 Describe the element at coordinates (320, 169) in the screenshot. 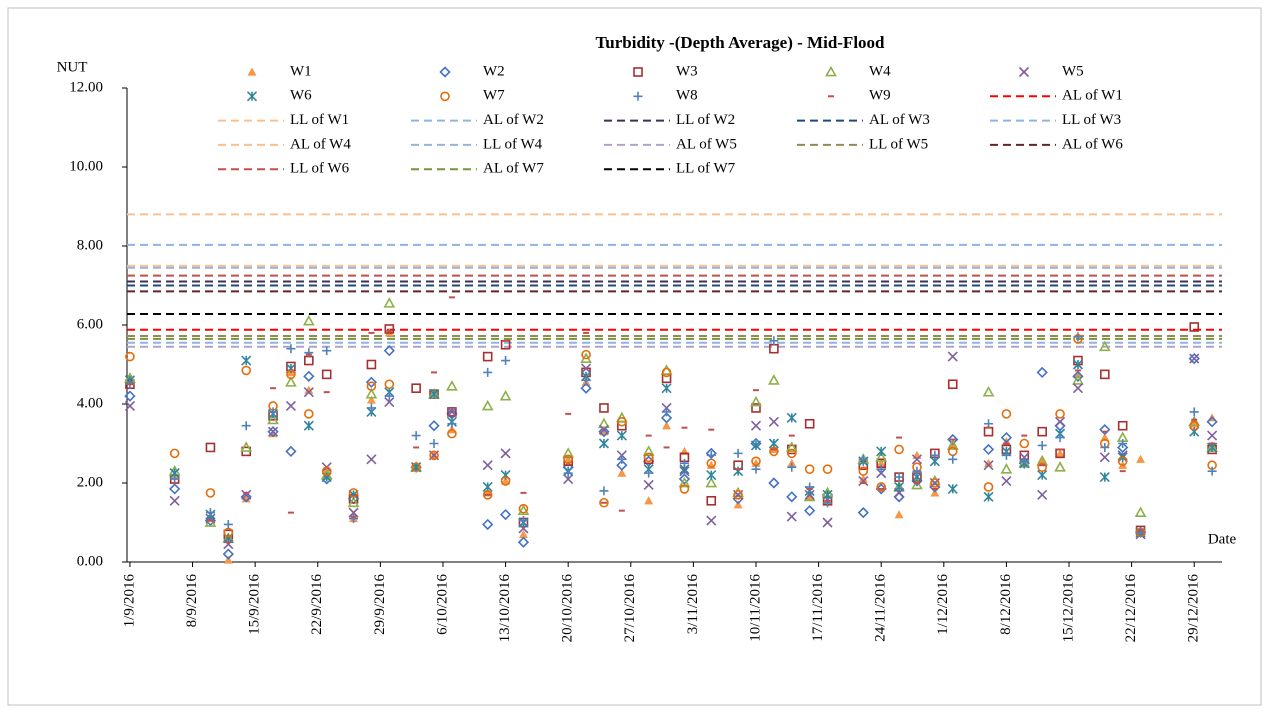

I see `legend-label: LL of W6` at that location.